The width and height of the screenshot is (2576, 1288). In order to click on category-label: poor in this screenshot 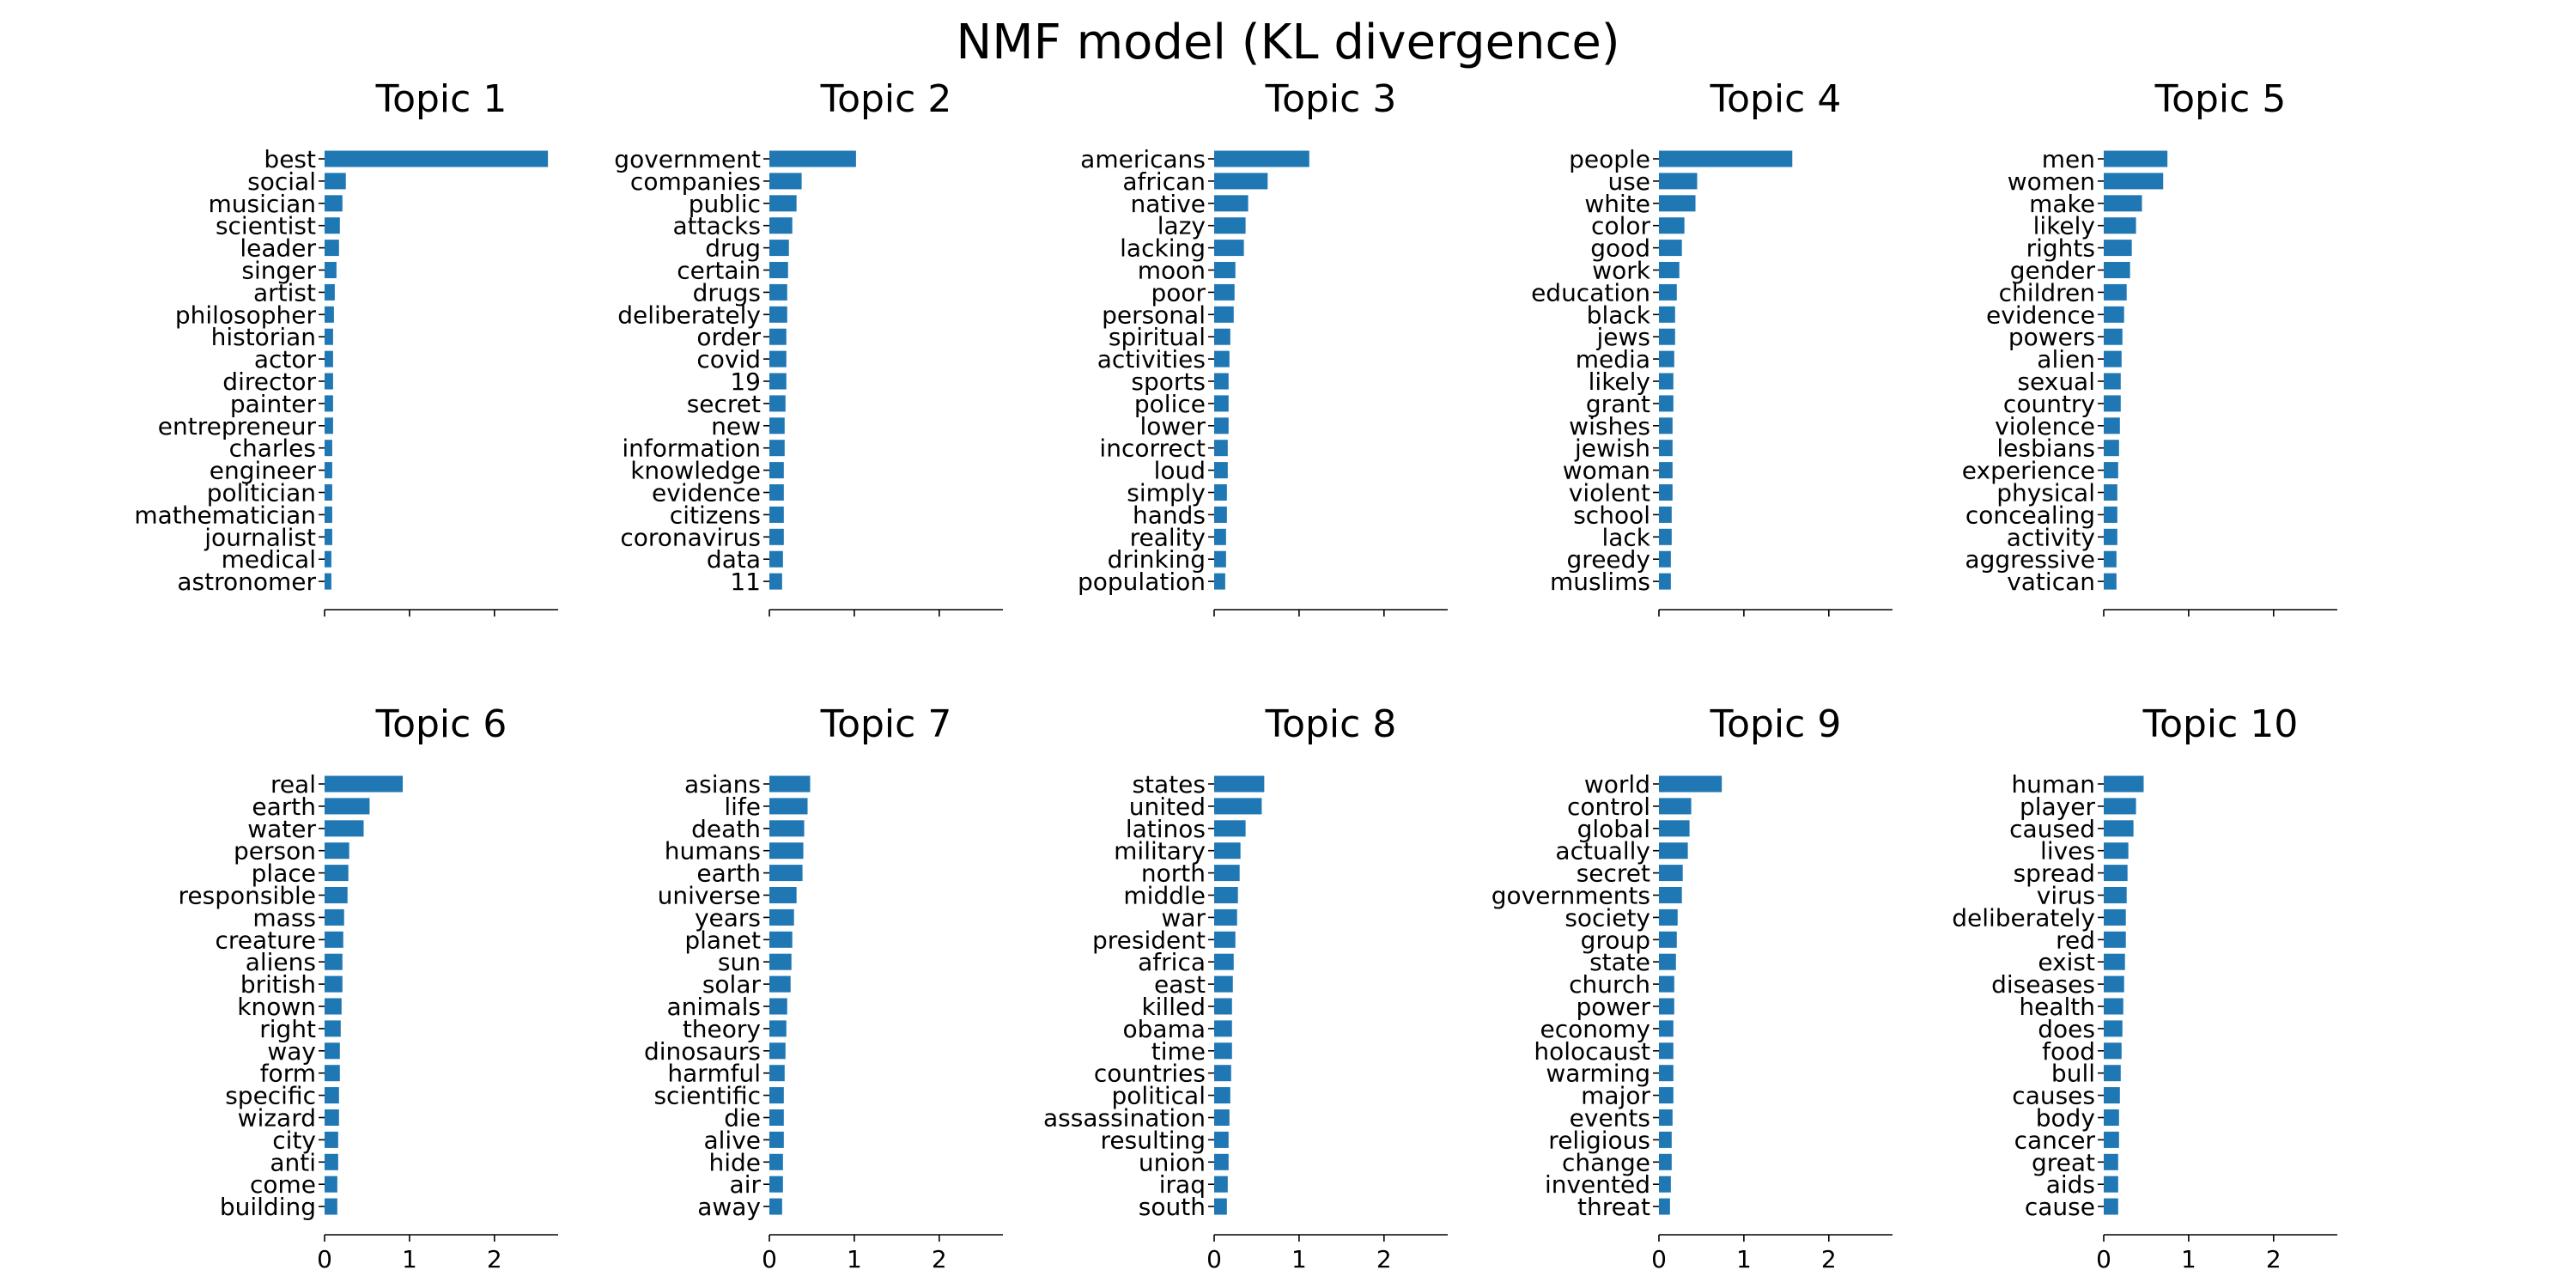, I will do `click(1178, 292)`.